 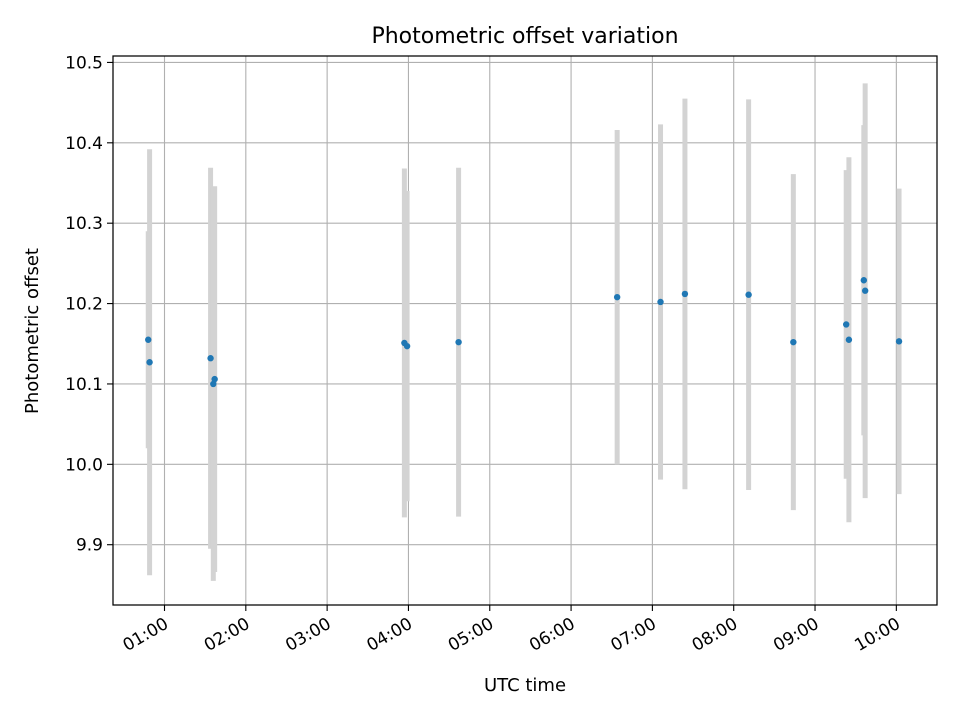 I want to click on y-tick-label: 10.0, so click(x=84, y=465).